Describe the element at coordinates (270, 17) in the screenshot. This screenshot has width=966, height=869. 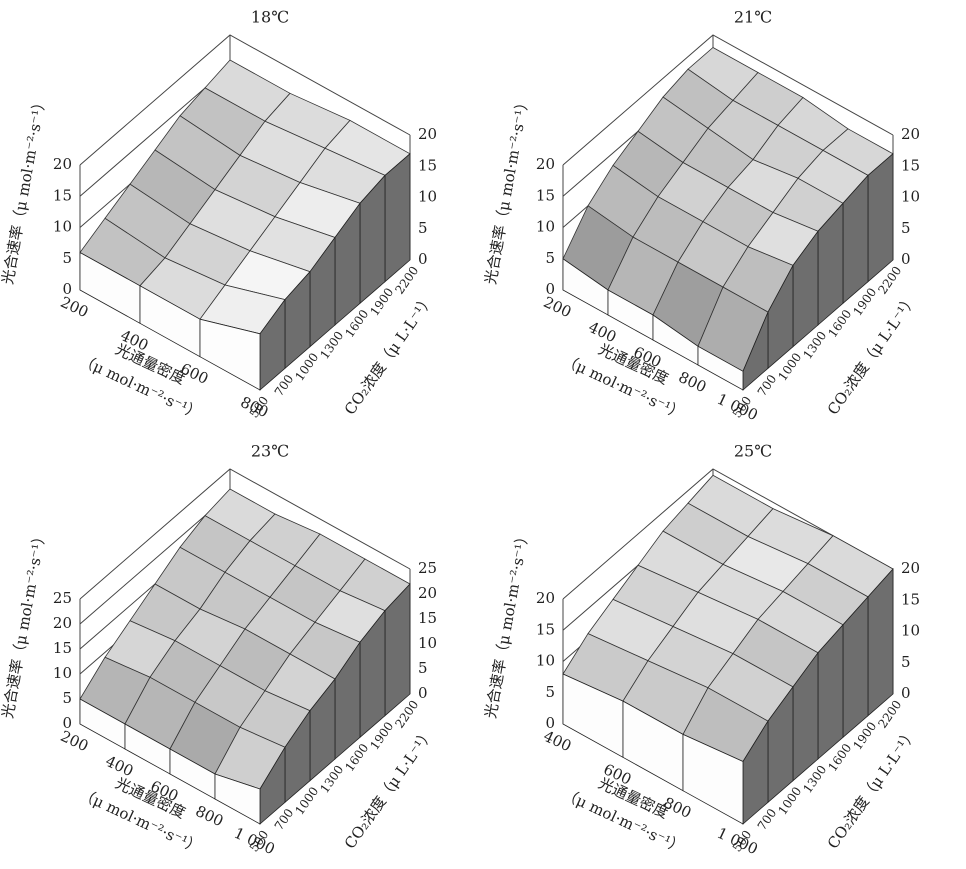
I see `chart-title: 18℃` at that location.